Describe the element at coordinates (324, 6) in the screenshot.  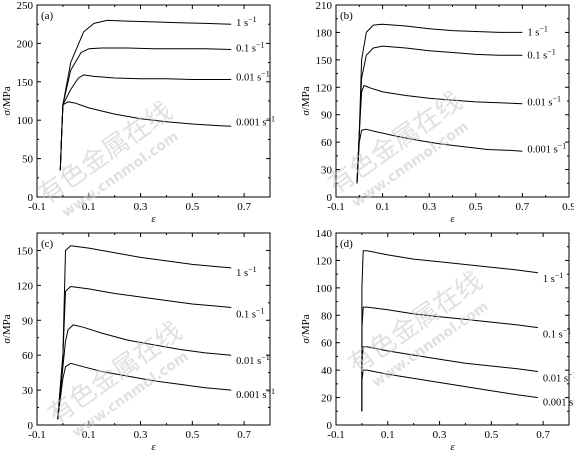
I see `y-tick-label: 210` at that location.